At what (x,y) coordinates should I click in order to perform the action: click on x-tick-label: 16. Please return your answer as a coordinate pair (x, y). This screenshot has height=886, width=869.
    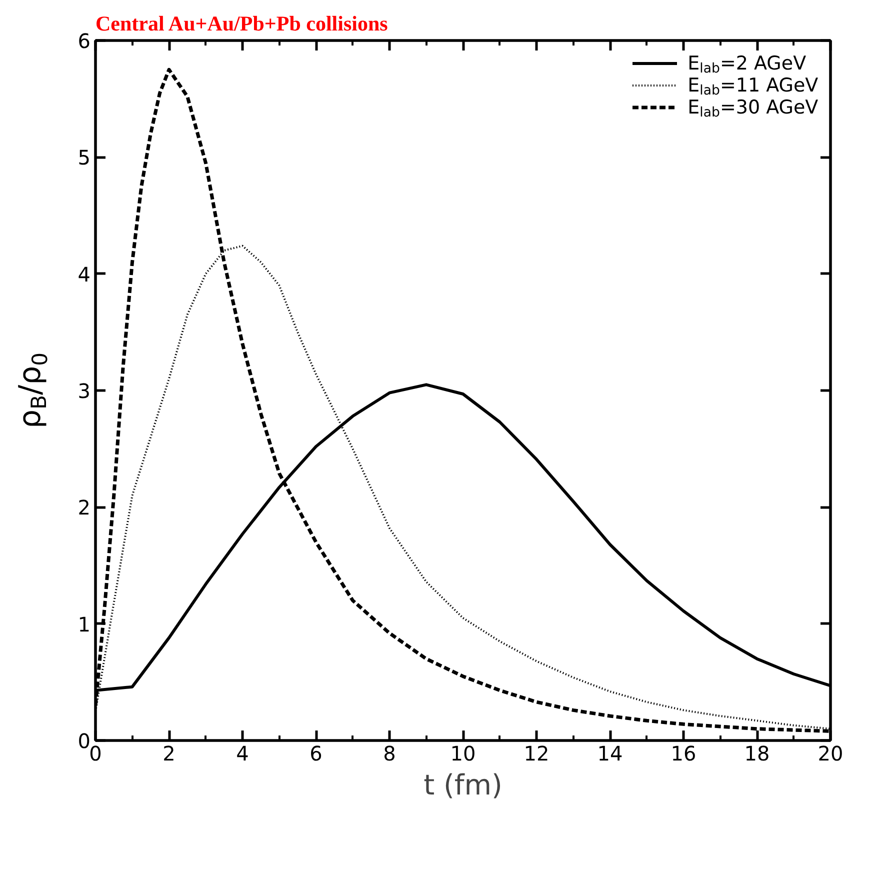
    Looking at the image, I should click on (683, 754).